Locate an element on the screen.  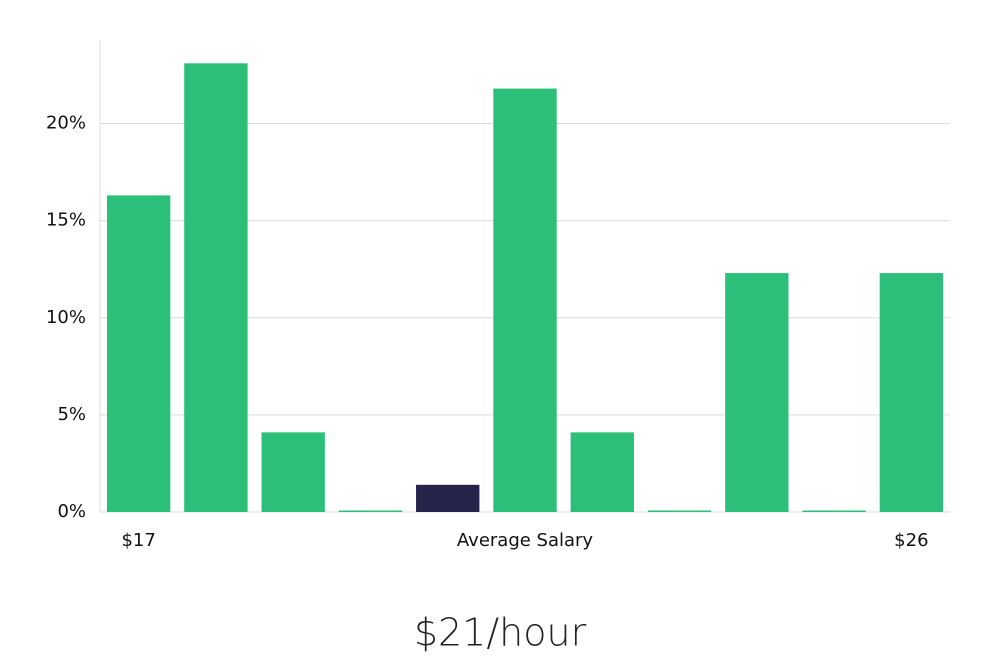
y-tick-label: 5% is located at coordinates (71, 414).